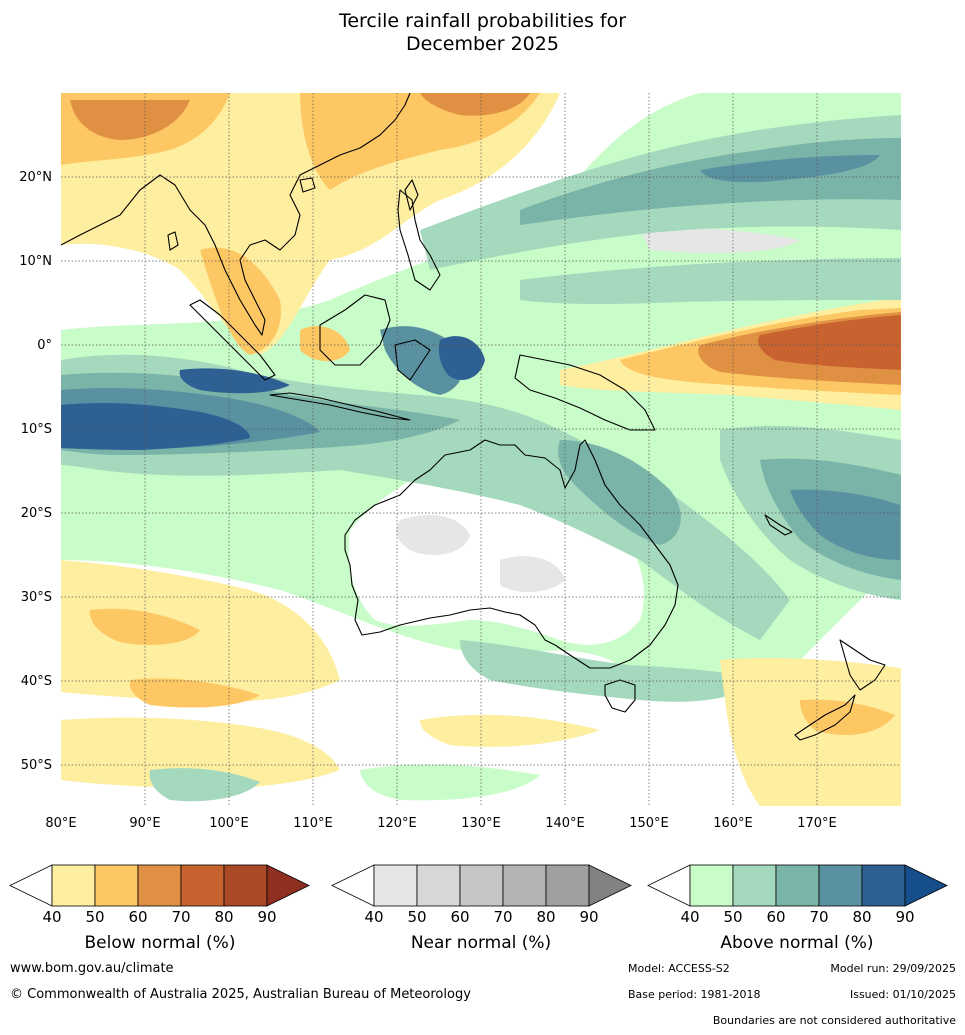 The width and height of the screenshot is (965, 1035). I want to click on colorbar-below-tick-label: 60, so click(137, 917).